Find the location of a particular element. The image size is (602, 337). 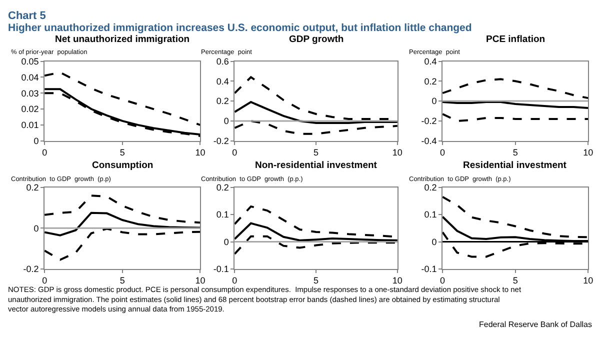

text: Higher unauthorized immigration increases U.S. economic output, but inflation little changed is located at coordinates (240, 28).